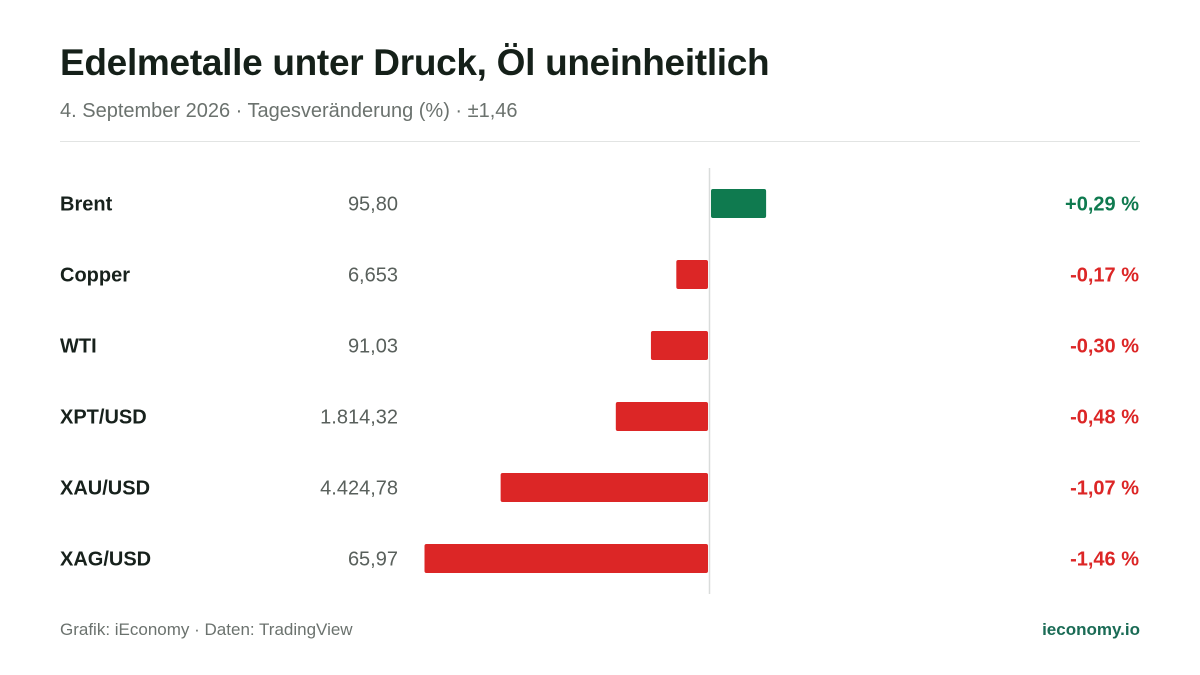 Image resolution: width=1200 pixels, height=675 pixels. What do you see at coordinates (1104, 560) in the screenshot?
I see `value-label: -1,46 %` at bounding box center [1104, 560].